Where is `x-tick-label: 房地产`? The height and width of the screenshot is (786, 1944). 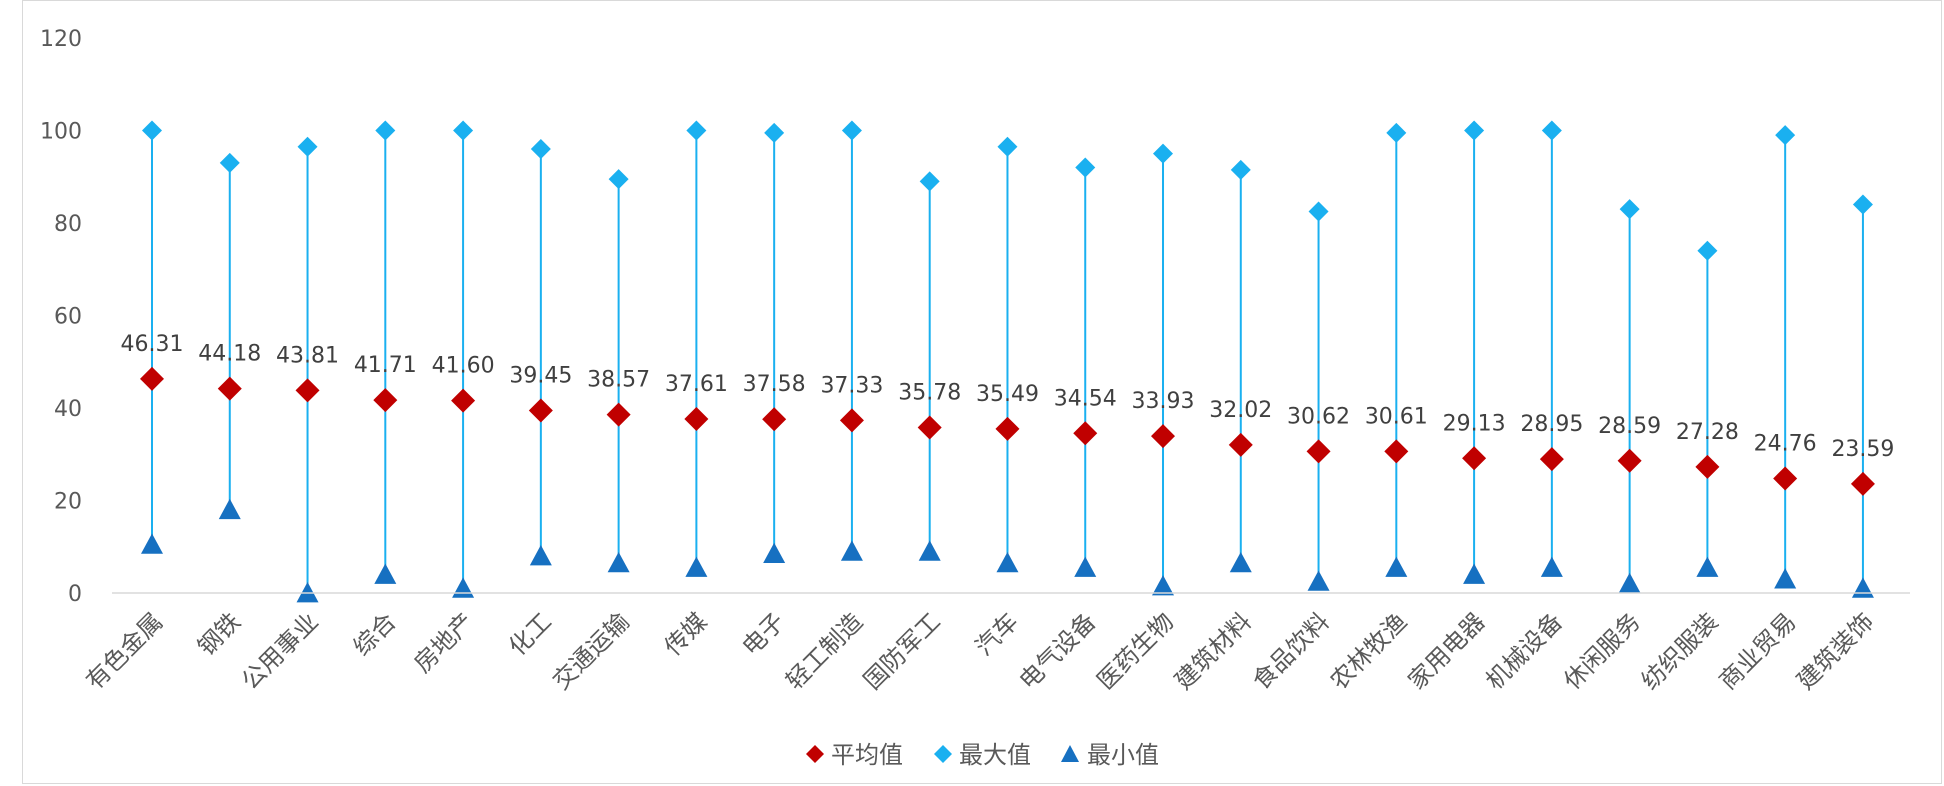
x-tick-label: 房地产 is located at coordinates (444, 642).